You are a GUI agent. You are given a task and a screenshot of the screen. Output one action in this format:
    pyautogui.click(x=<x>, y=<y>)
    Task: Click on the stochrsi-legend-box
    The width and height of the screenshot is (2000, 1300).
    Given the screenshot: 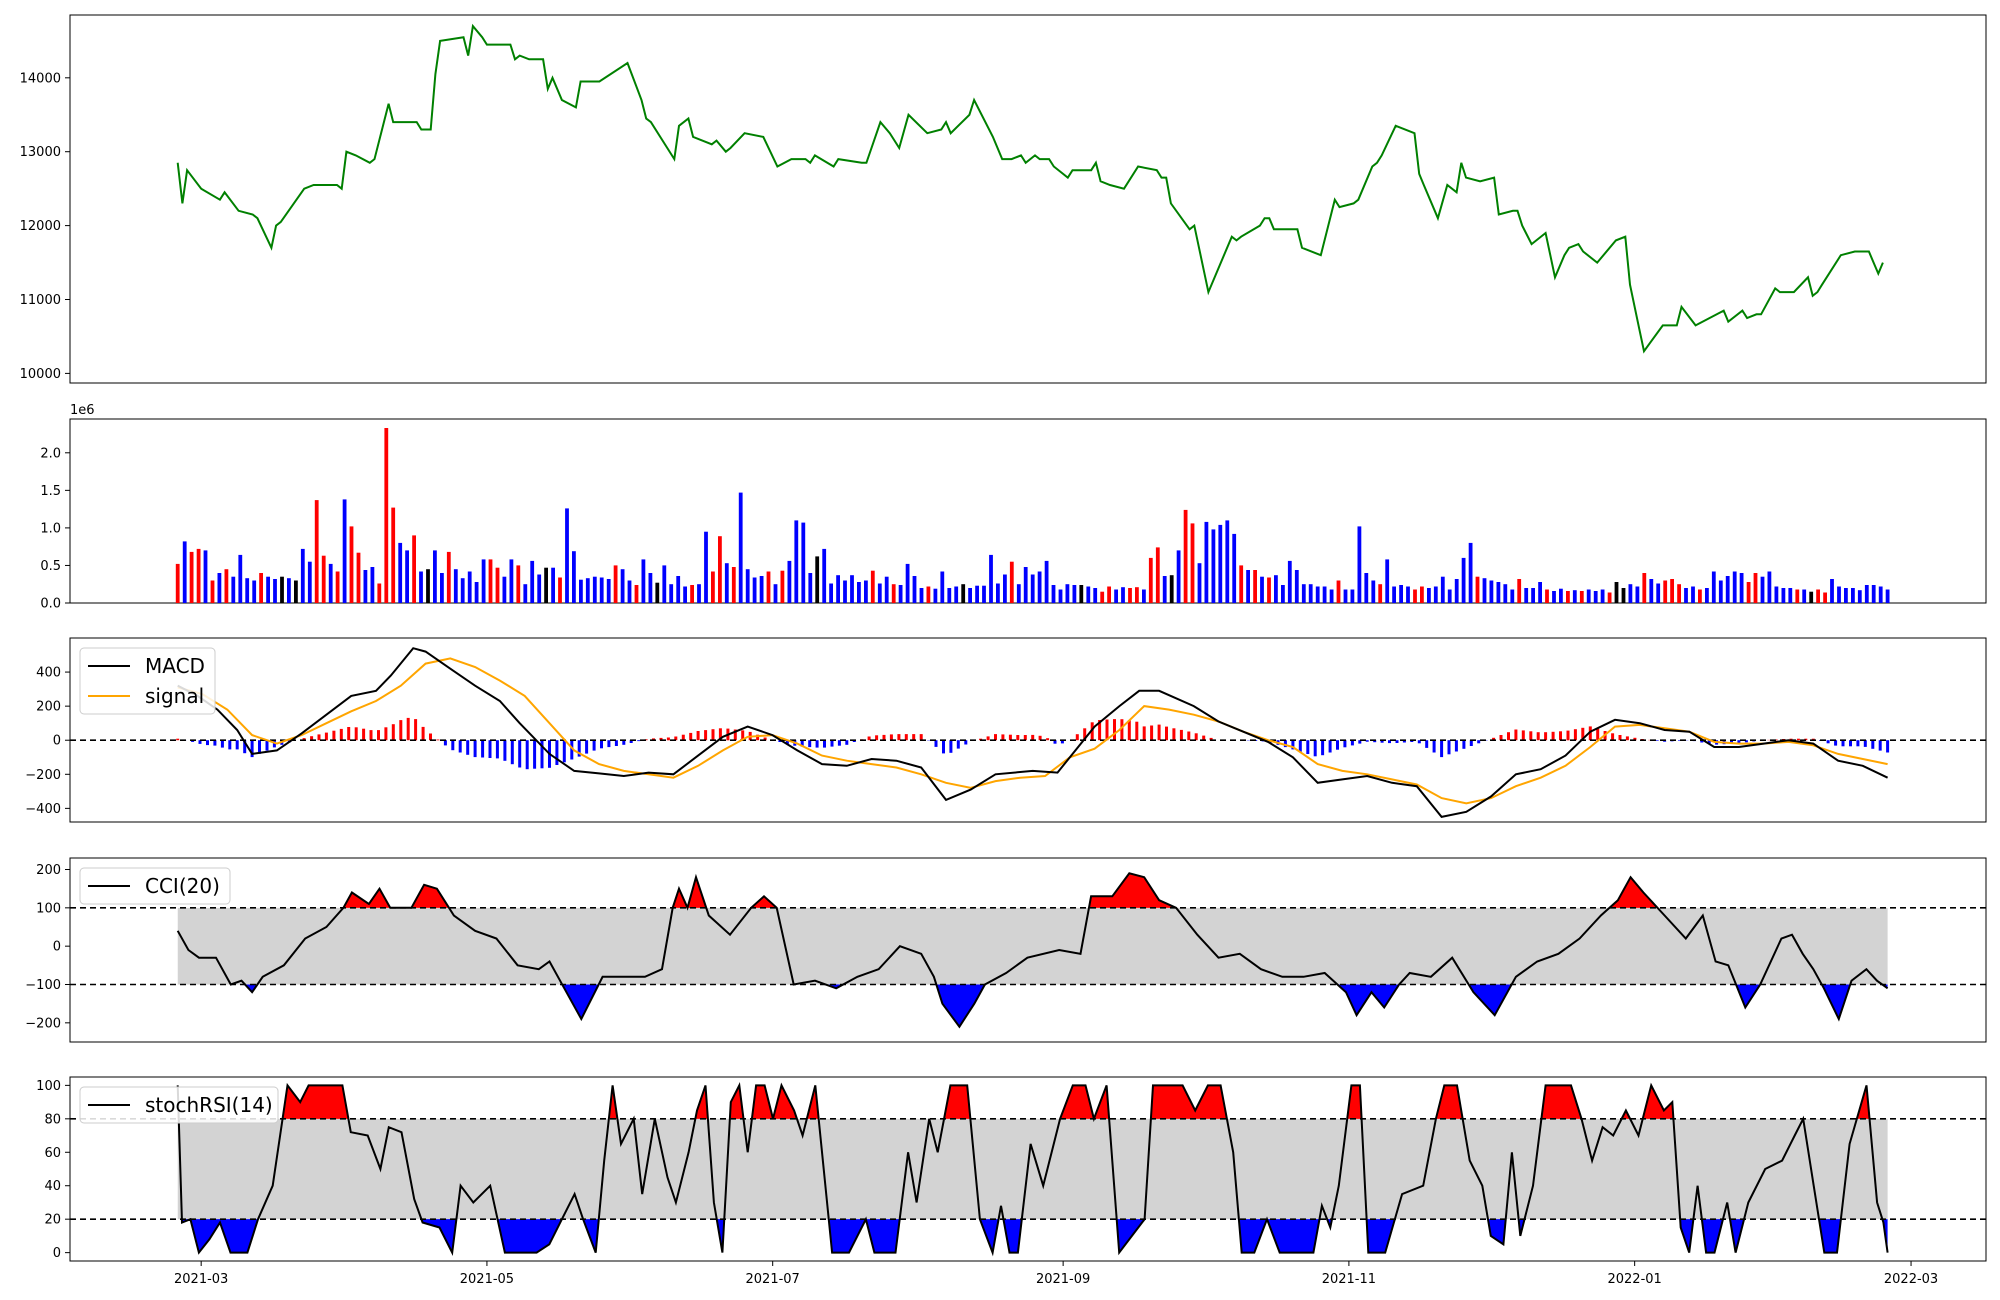 What is the action you would take?
    pyautogui.click(x=179, y=1105)
    